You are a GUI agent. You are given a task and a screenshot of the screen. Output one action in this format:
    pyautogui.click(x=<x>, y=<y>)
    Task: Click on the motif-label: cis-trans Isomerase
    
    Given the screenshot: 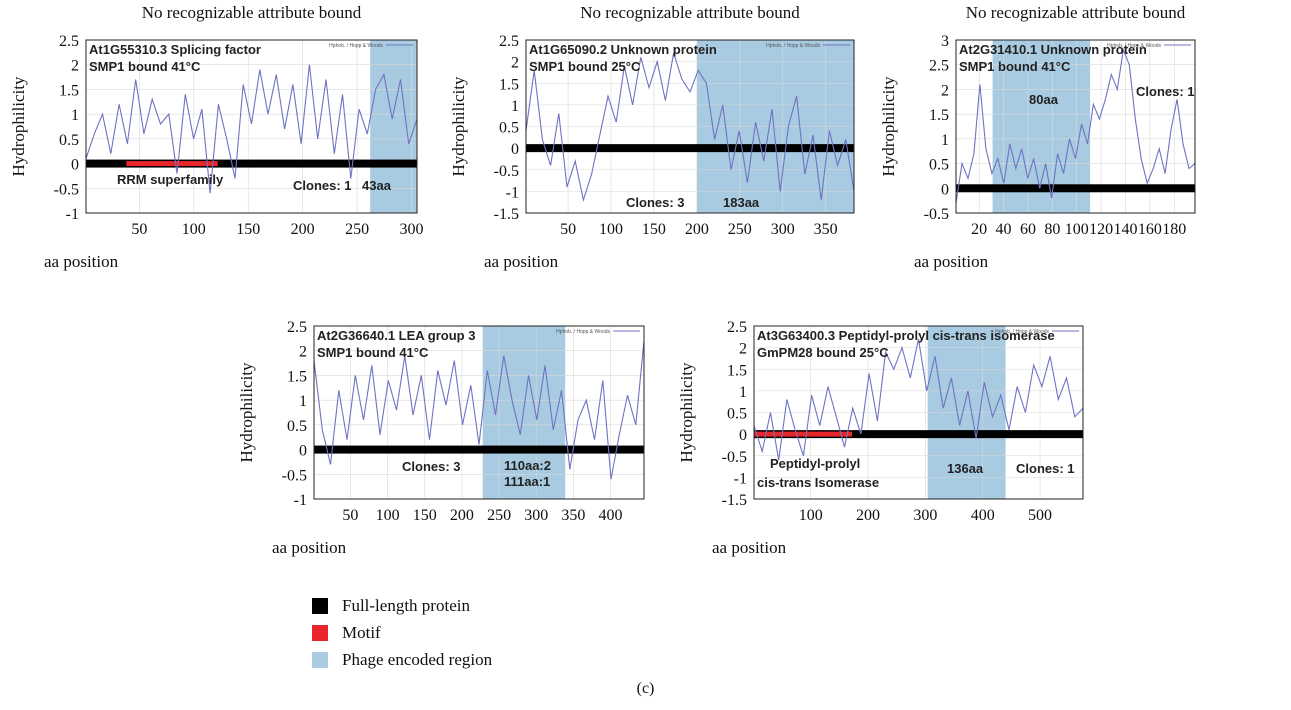 What is the action you would take?
    pyautogui.click(x=818, y=482)
    